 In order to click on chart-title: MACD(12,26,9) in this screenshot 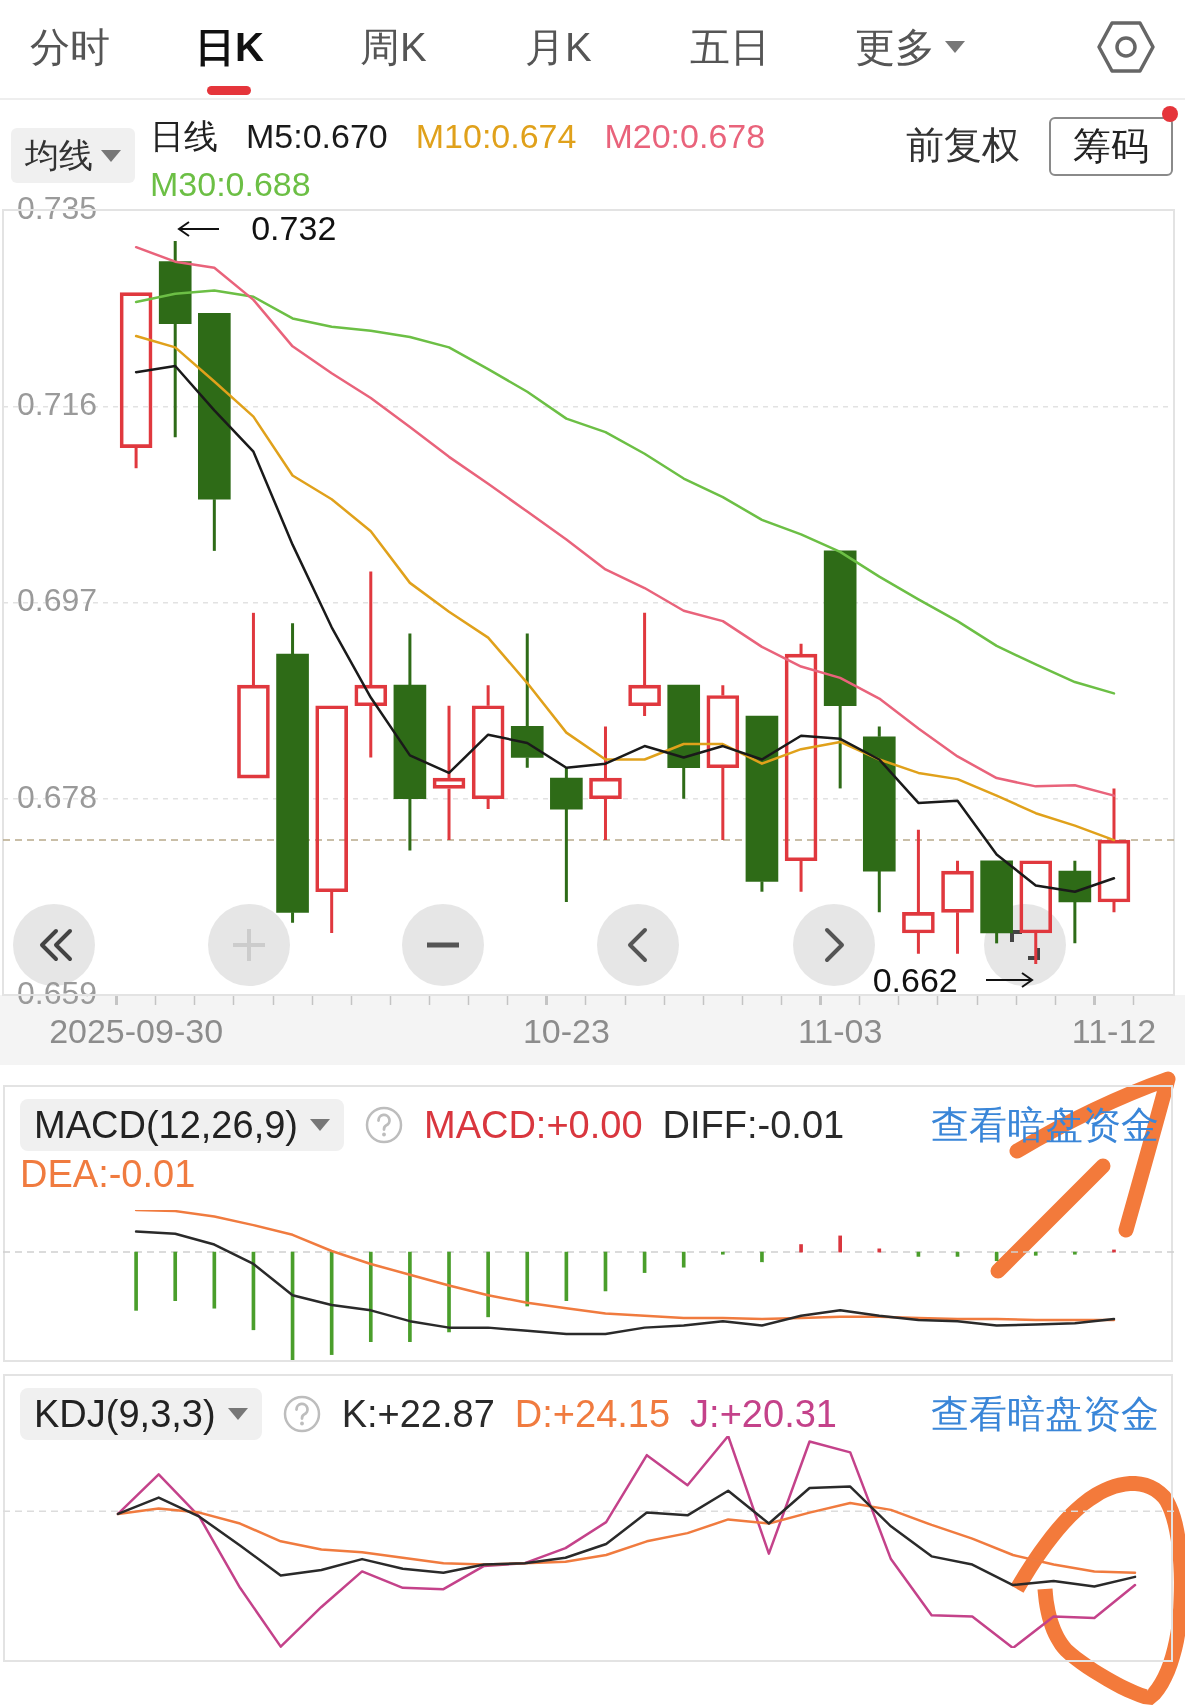, I will do `click(166, 1125)`.